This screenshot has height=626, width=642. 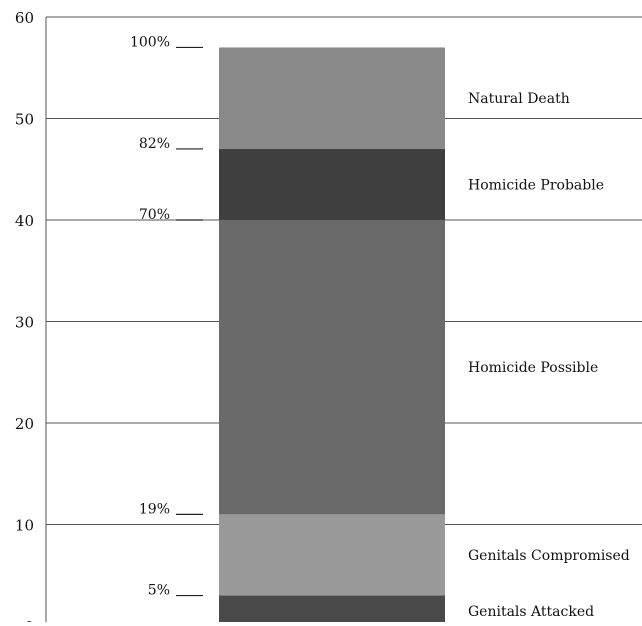 I want to click on segment-label: Genitals Compromised, so click(x=549, y=556).